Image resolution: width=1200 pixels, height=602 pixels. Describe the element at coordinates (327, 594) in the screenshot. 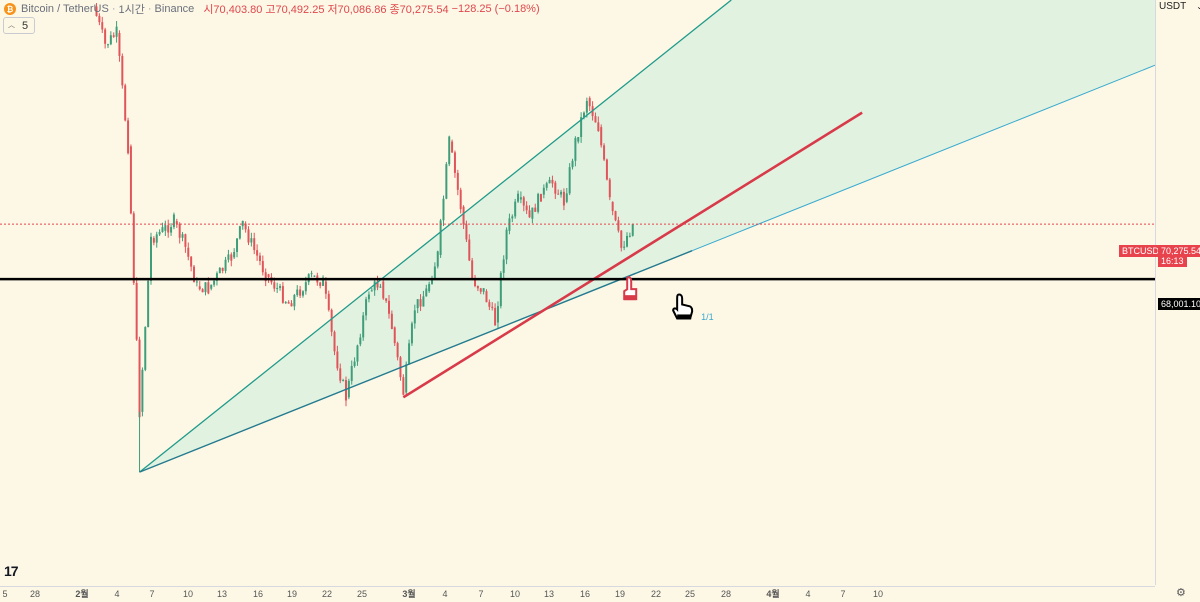

I see `time-tick-label: 22` at that location.